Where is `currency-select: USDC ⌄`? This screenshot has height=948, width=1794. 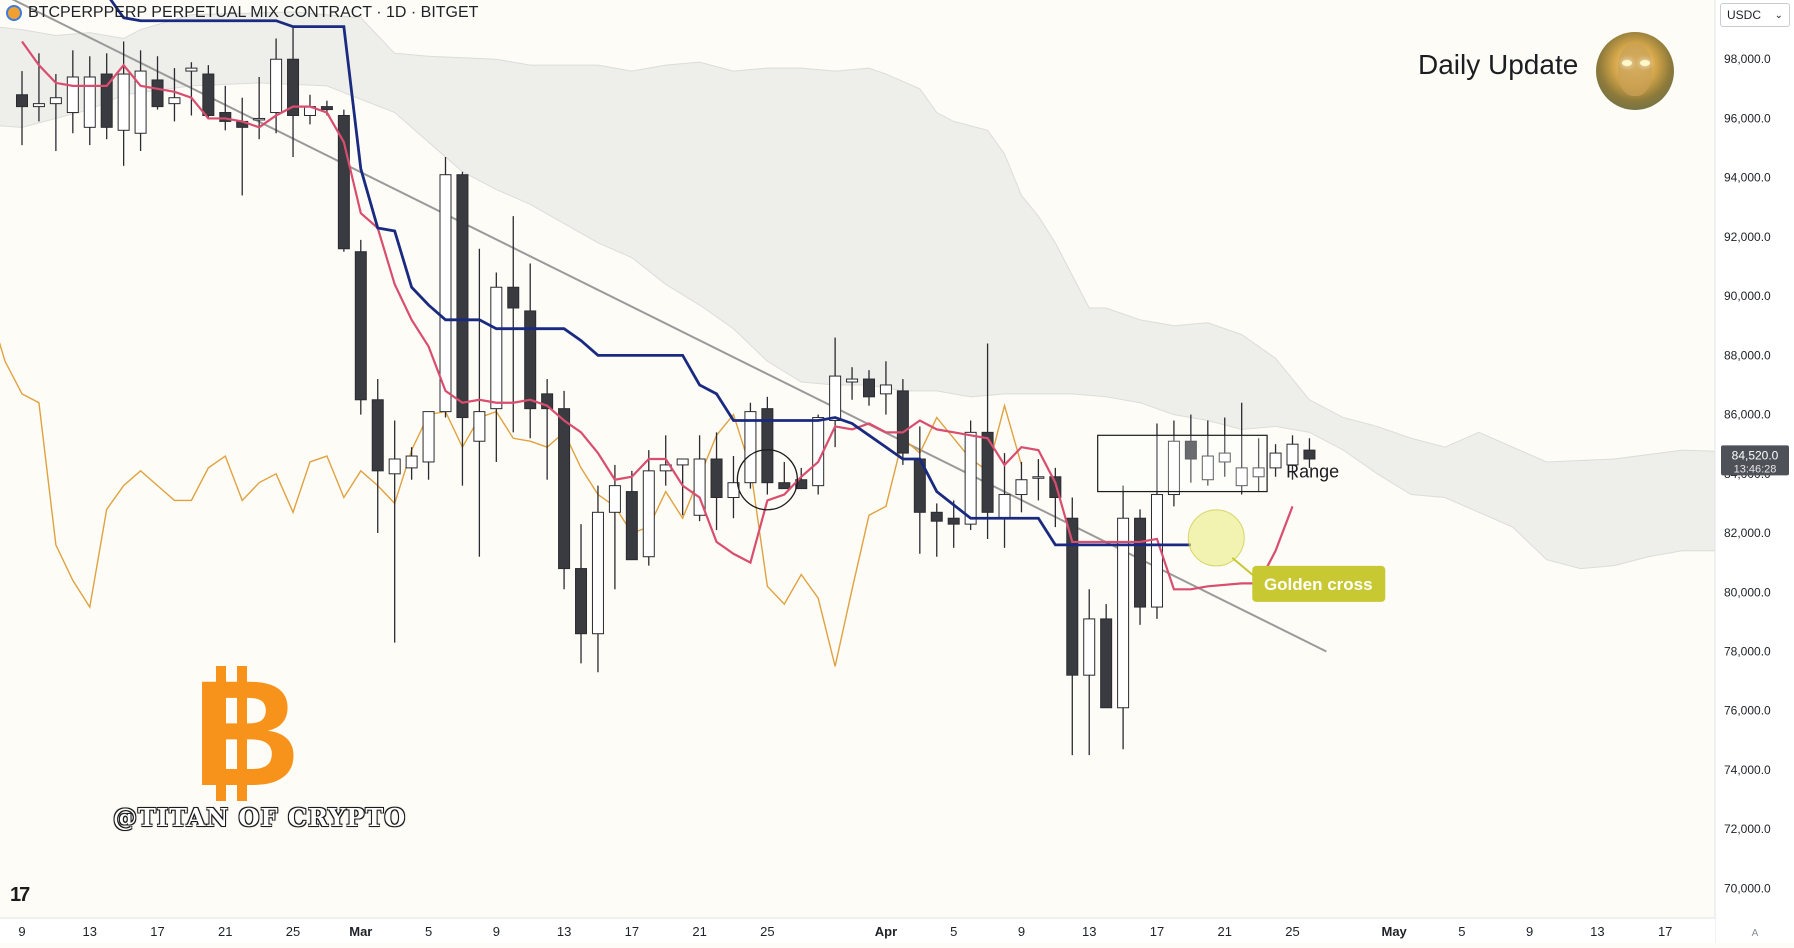 currency-select: USDC ⌄ is located at coordinates (1755, 15).